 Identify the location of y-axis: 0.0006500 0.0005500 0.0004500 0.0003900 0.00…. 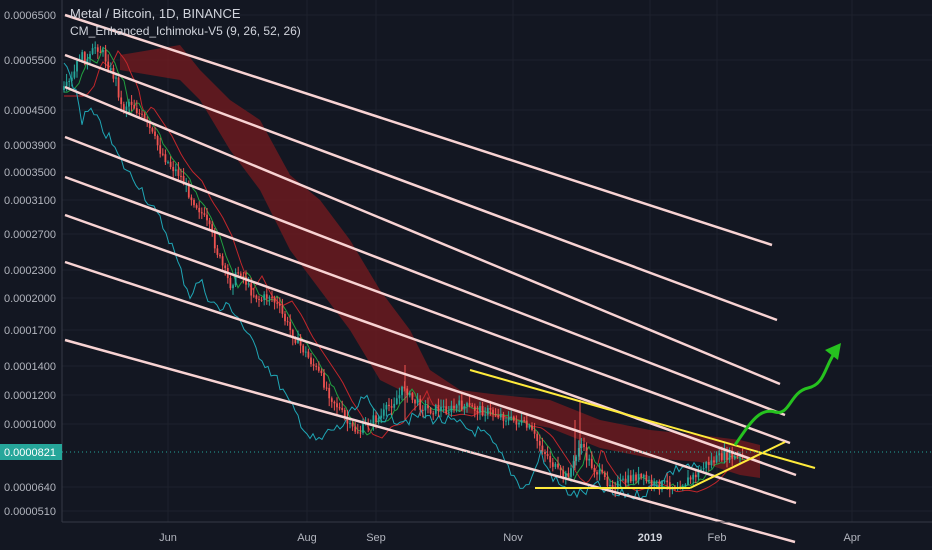
(30, 264).